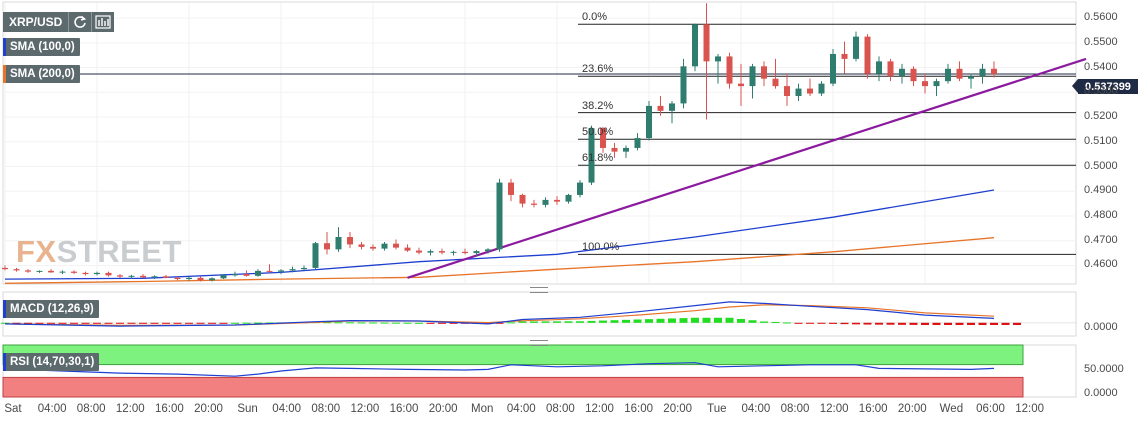 This screenshot has height=424, width=1143. Describe the element at coordinates (51, 309) in the screenshot. I see `macd-legend: MACD (12,26,9)` at that location.